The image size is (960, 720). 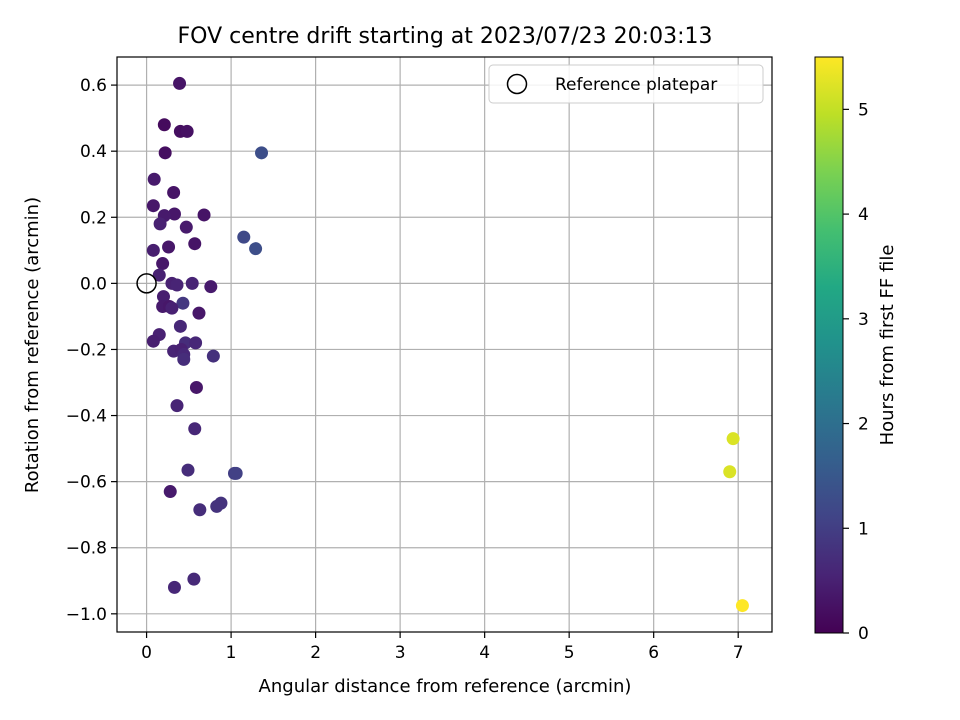 What do you see at coordinates (146, 653) in the screenshot?
I see `x-tick-label: 0` at bounding box center [146, 653].